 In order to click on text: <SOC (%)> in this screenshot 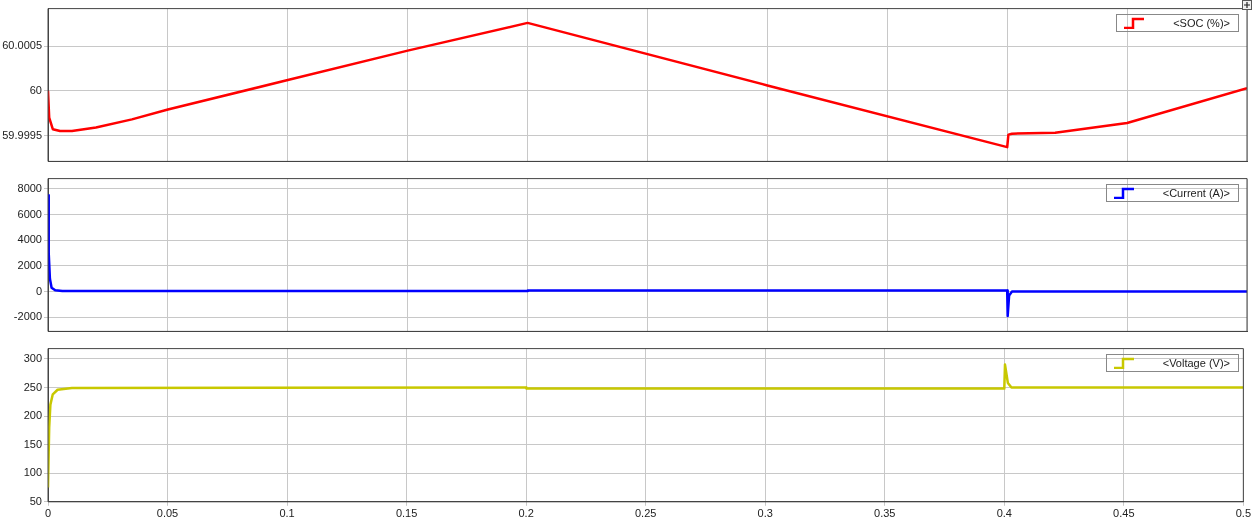, I will do `click(1201, 23)`.